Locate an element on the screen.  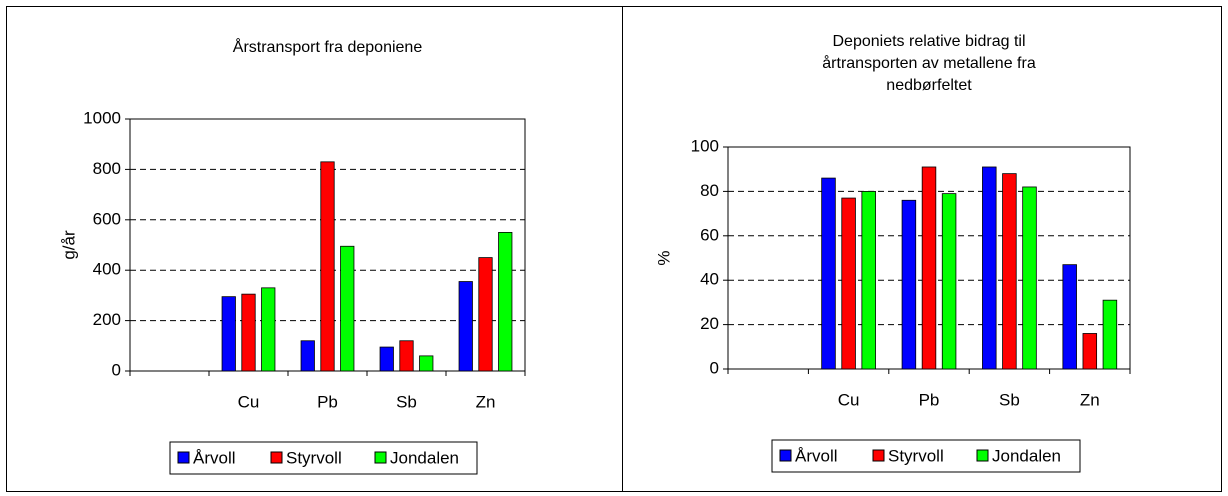
y-tick-label: 60 is located at coordinates (709, 234).